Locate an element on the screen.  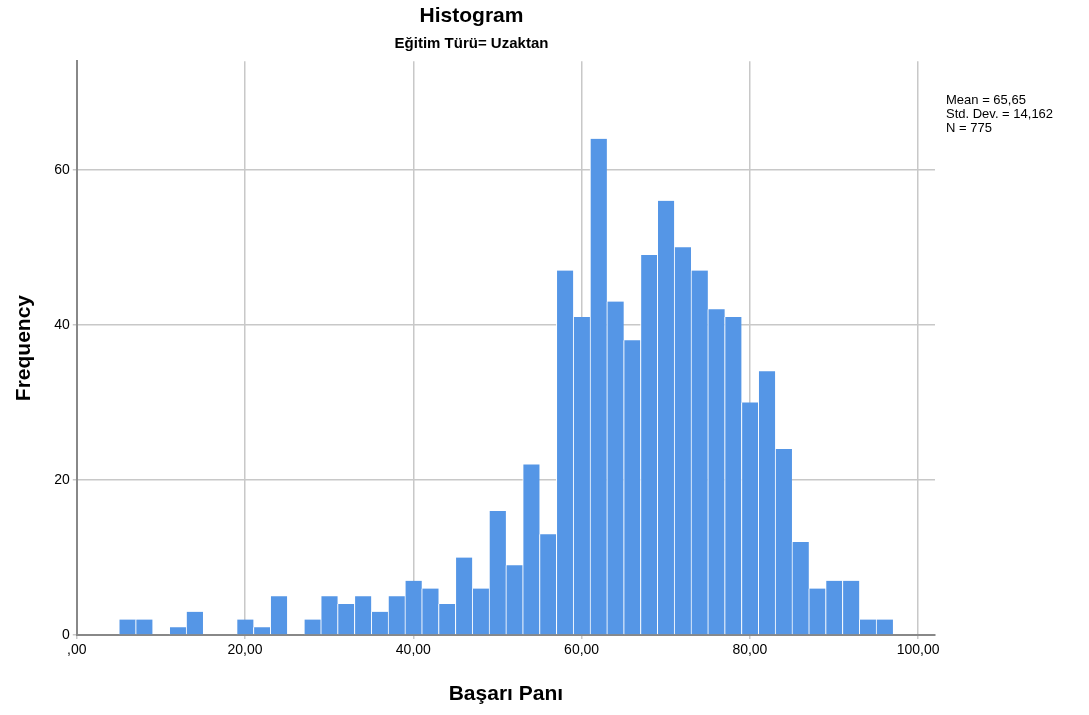
y-tick-label: 20 is located at coordinates (62, 478).